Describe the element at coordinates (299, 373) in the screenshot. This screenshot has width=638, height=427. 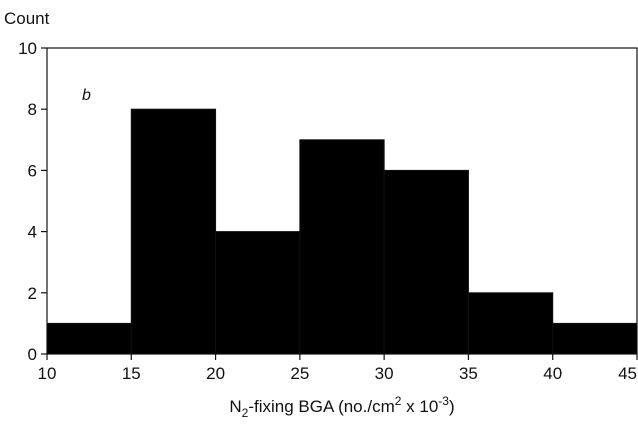
I see `x-tick-label: 25` at that location.